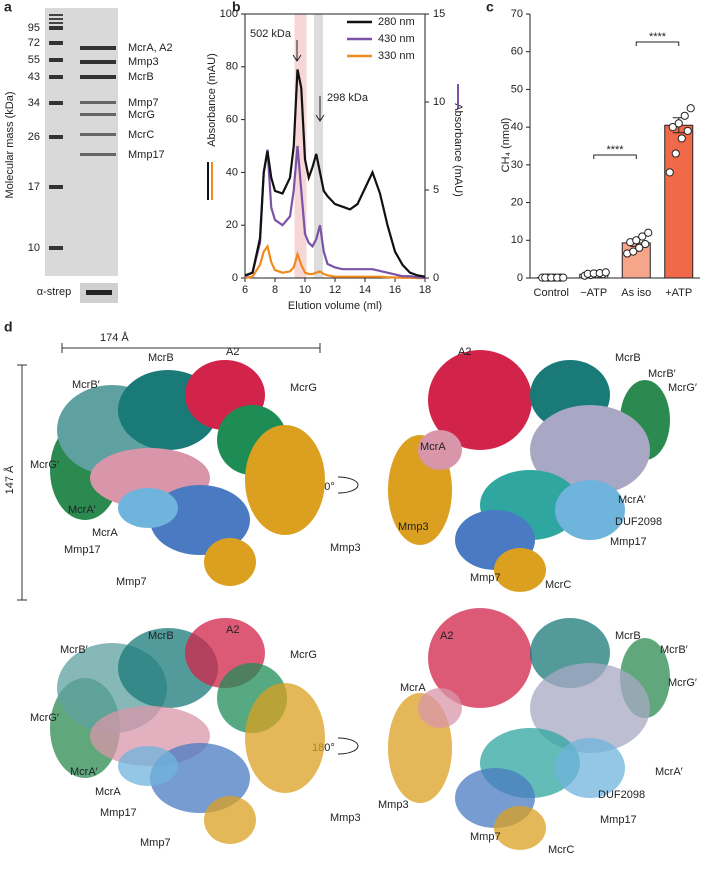 This screenshot has width=708, height=877. What do you see at coordinates (439, 14) in the screenshot?
I see `y2-tick-label: 15` at bounding box center [439, 14].